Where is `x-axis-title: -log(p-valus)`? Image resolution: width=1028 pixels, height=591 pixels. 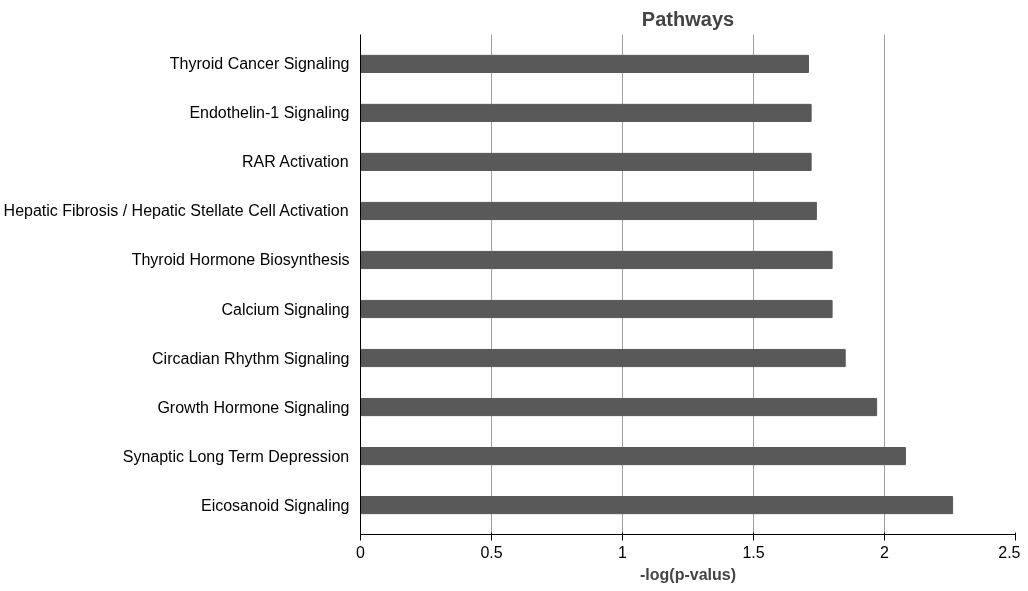
x-axis-title: -log(p-valus) is located at coordinates (688, 574).